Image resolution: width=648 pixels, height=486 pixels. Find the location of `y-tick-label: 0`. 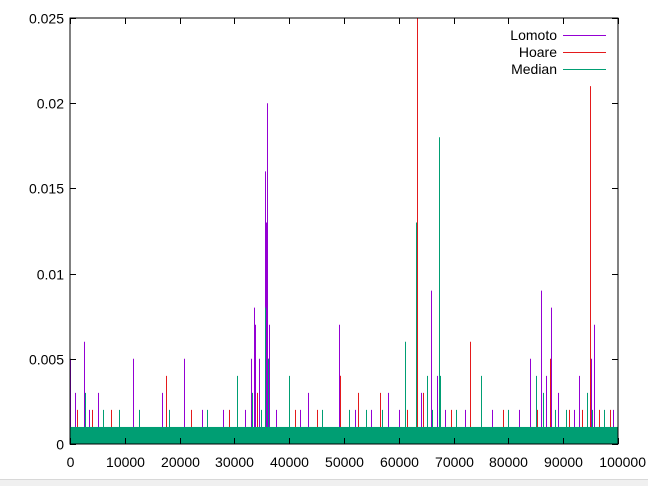

y-tick-label: 0 is located at coordinates (60, 445).